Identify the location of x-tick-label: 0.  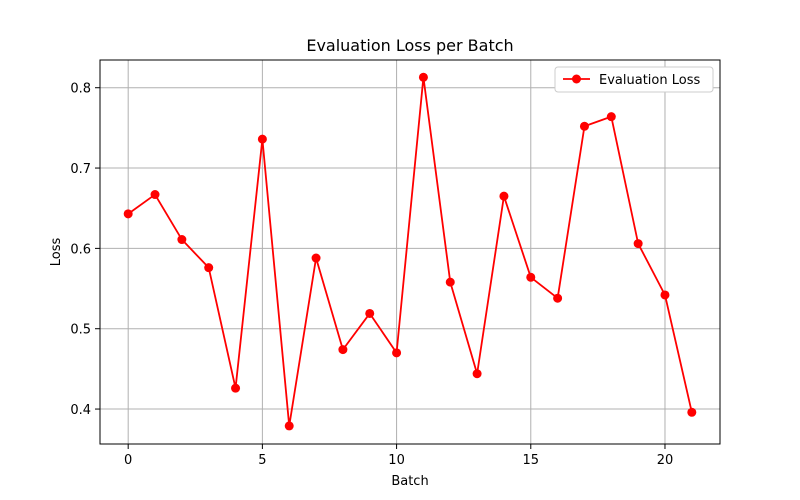
(128, 460).